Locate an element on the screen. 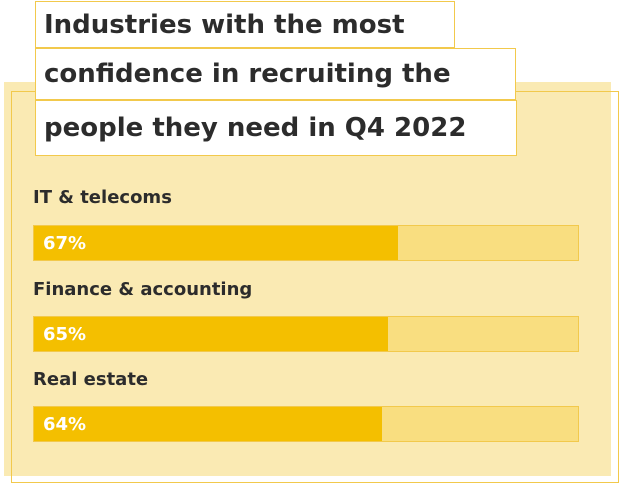 The height and width of the screenshot is (488, 623). bar-real-estate is located at coordinates (208, 424).